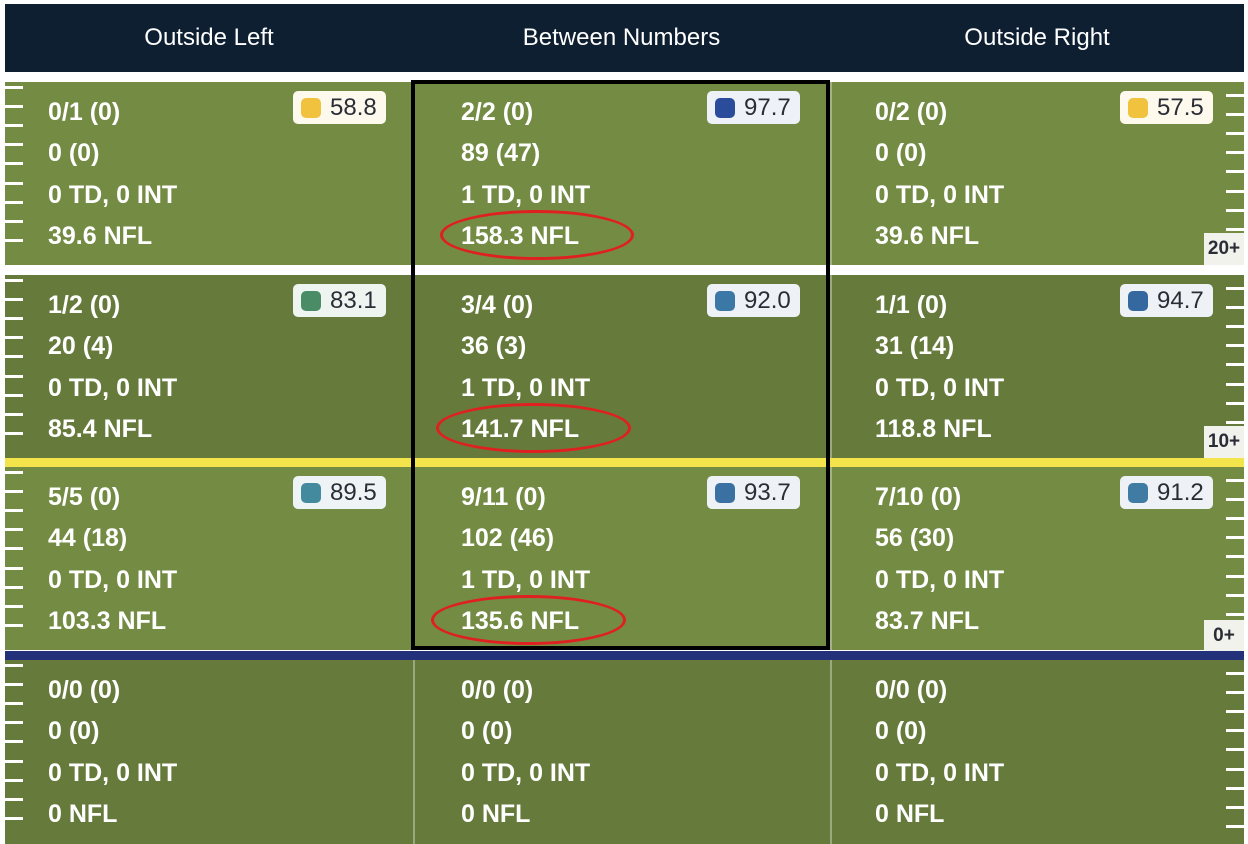 Image resolution: width=1248 pixels, height=844 pixels. Describe the element at coordinates (209, 173) in the screenshot. I see `cell-outside-left-20: 0/1 (0) 0 (0) 0 TD, 0 INT 39.6 NFL 58.8` at that location.